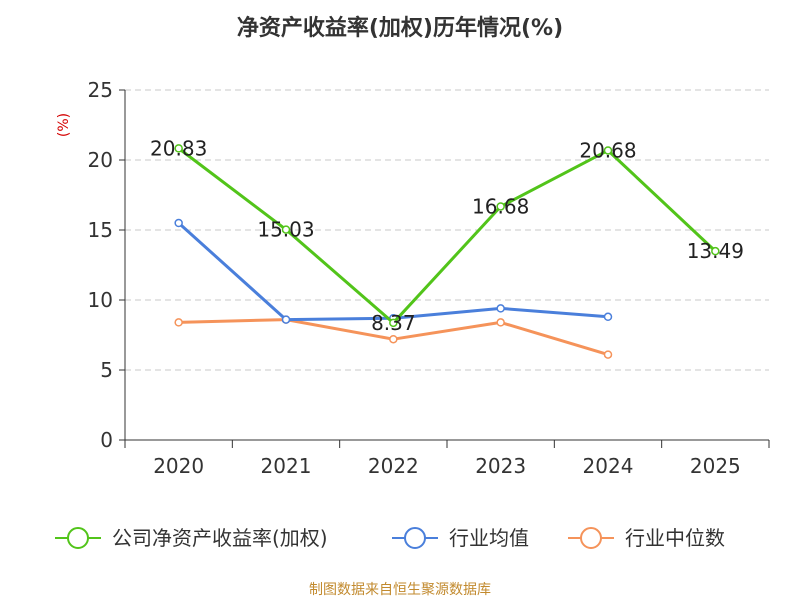  I want to click on legend-item: 行业均值, so click(460, 538).